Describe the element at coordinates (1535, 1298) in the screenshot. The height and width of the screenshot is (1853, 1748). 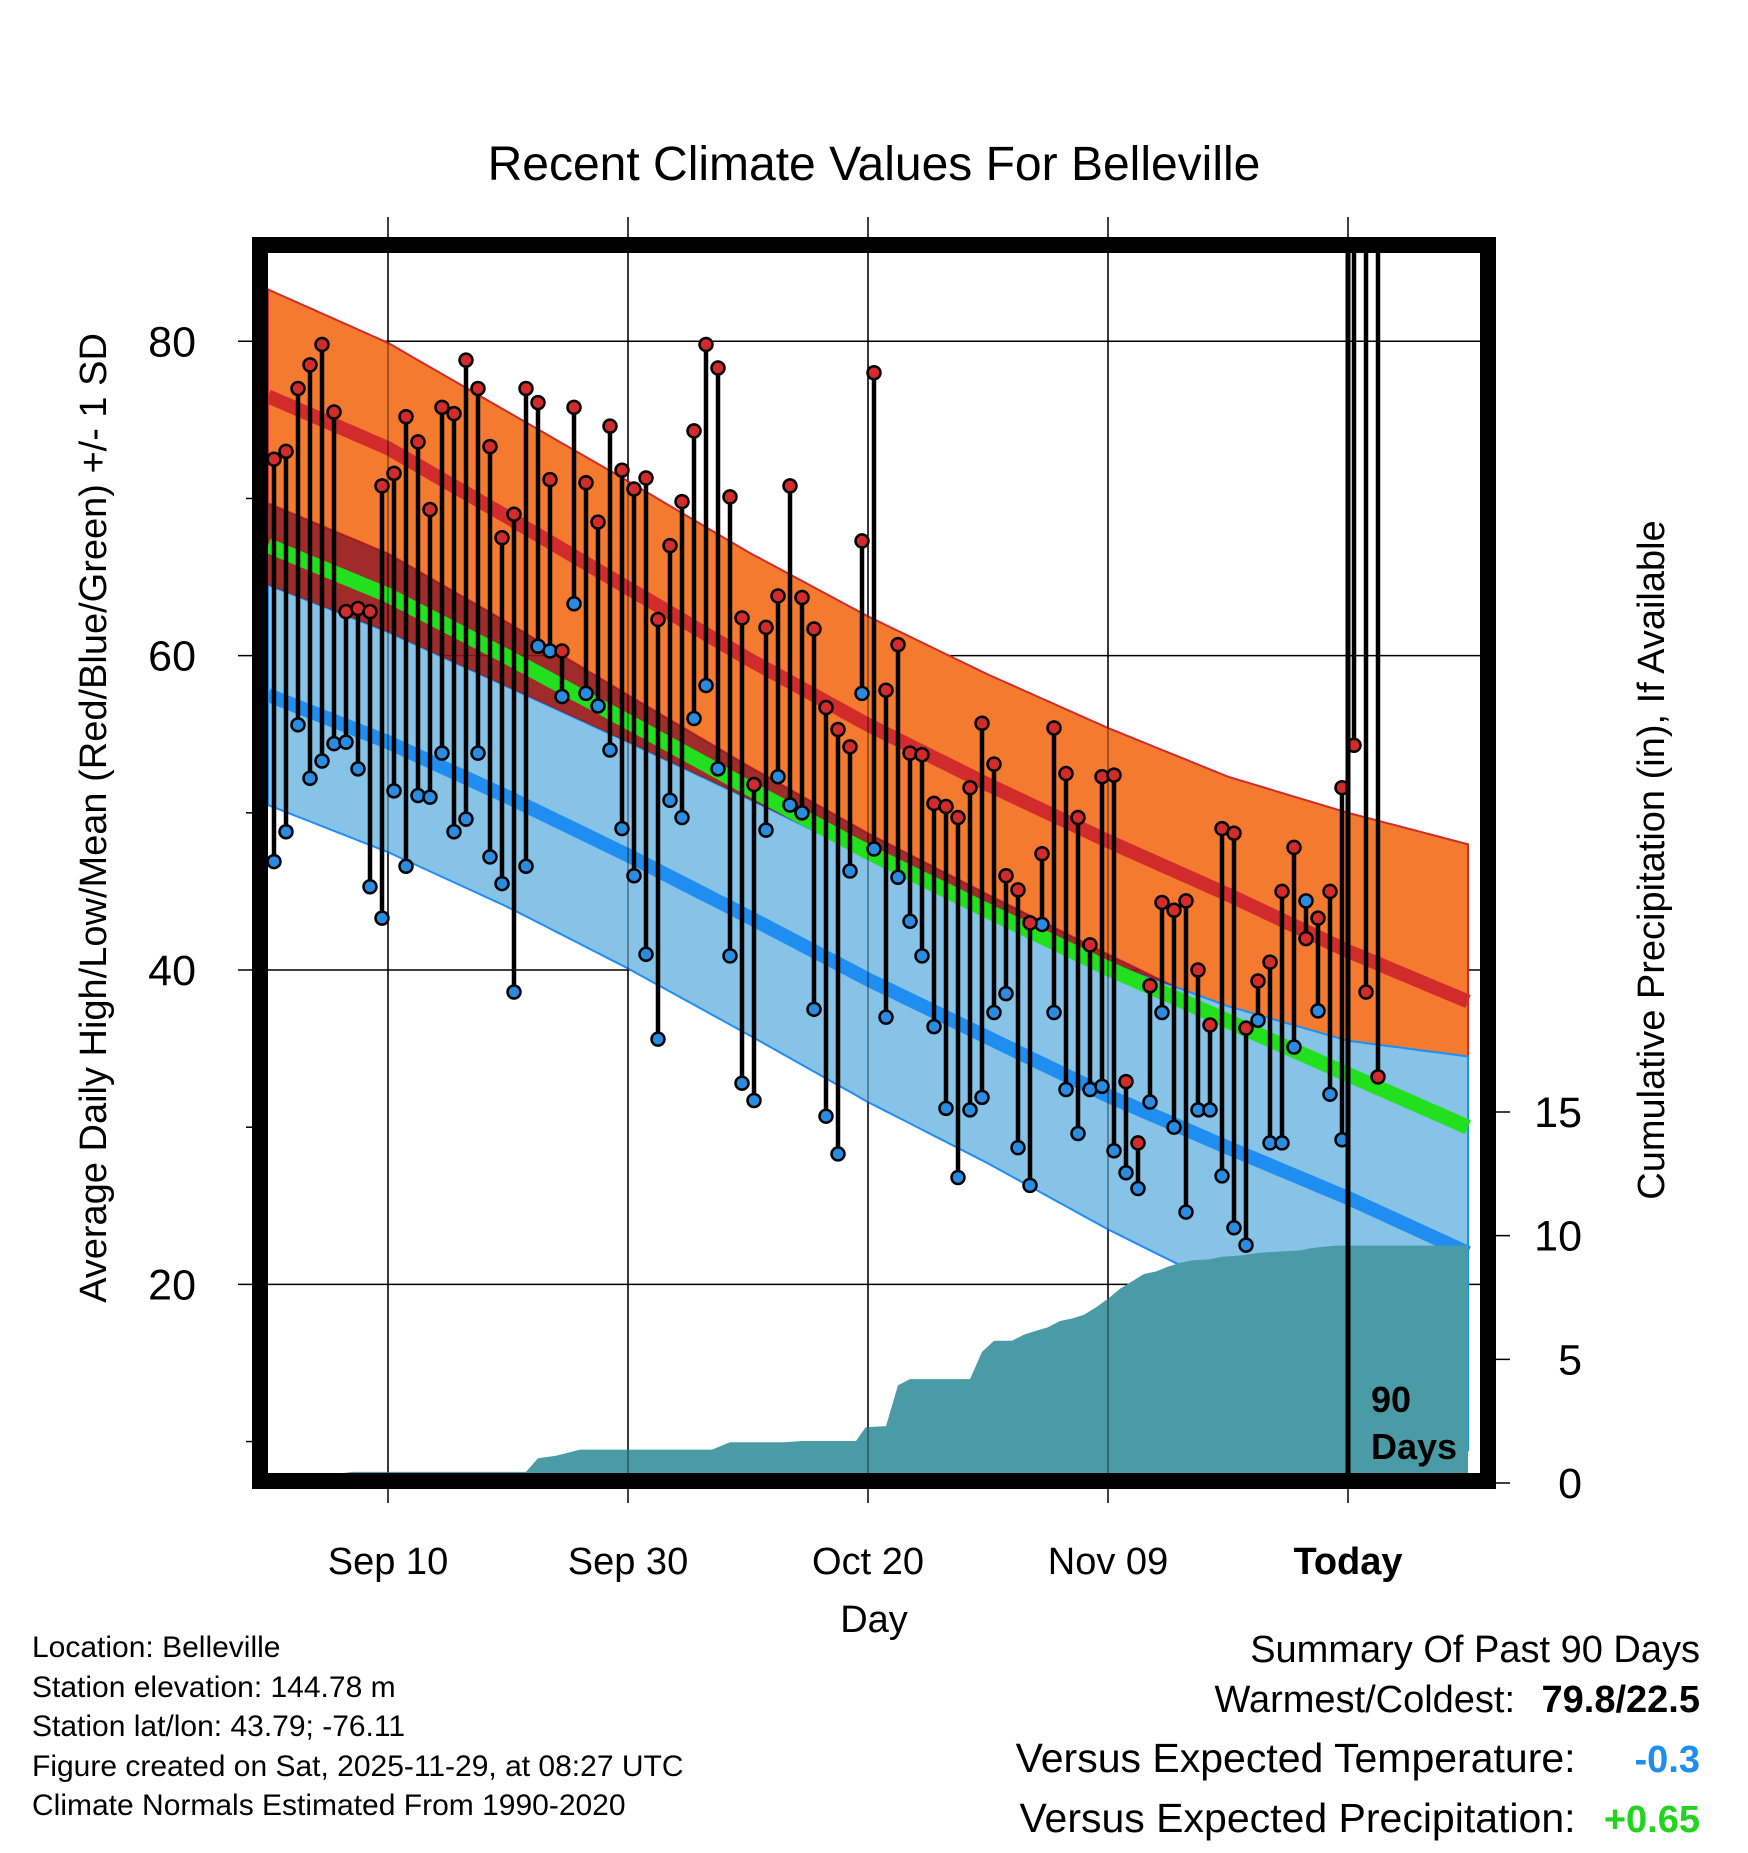
I see `y-axis-right: 0 5 10 15` at that location.